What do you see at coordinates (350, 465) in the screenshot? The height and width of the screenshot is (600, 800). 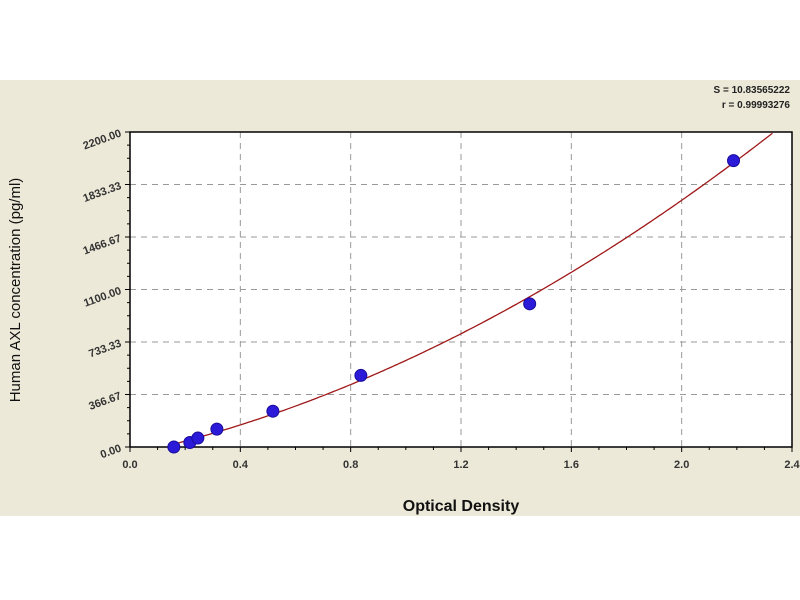 I see `x-tick-label: 0.8` at bounding box center [350, 465].